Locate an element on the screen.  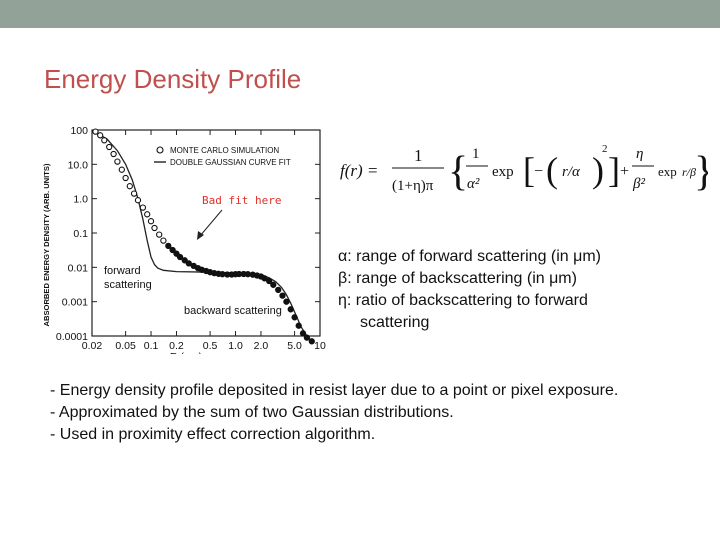
definition-eta: η: ratio of backscattering to forward is located at coordinates (463, 300).